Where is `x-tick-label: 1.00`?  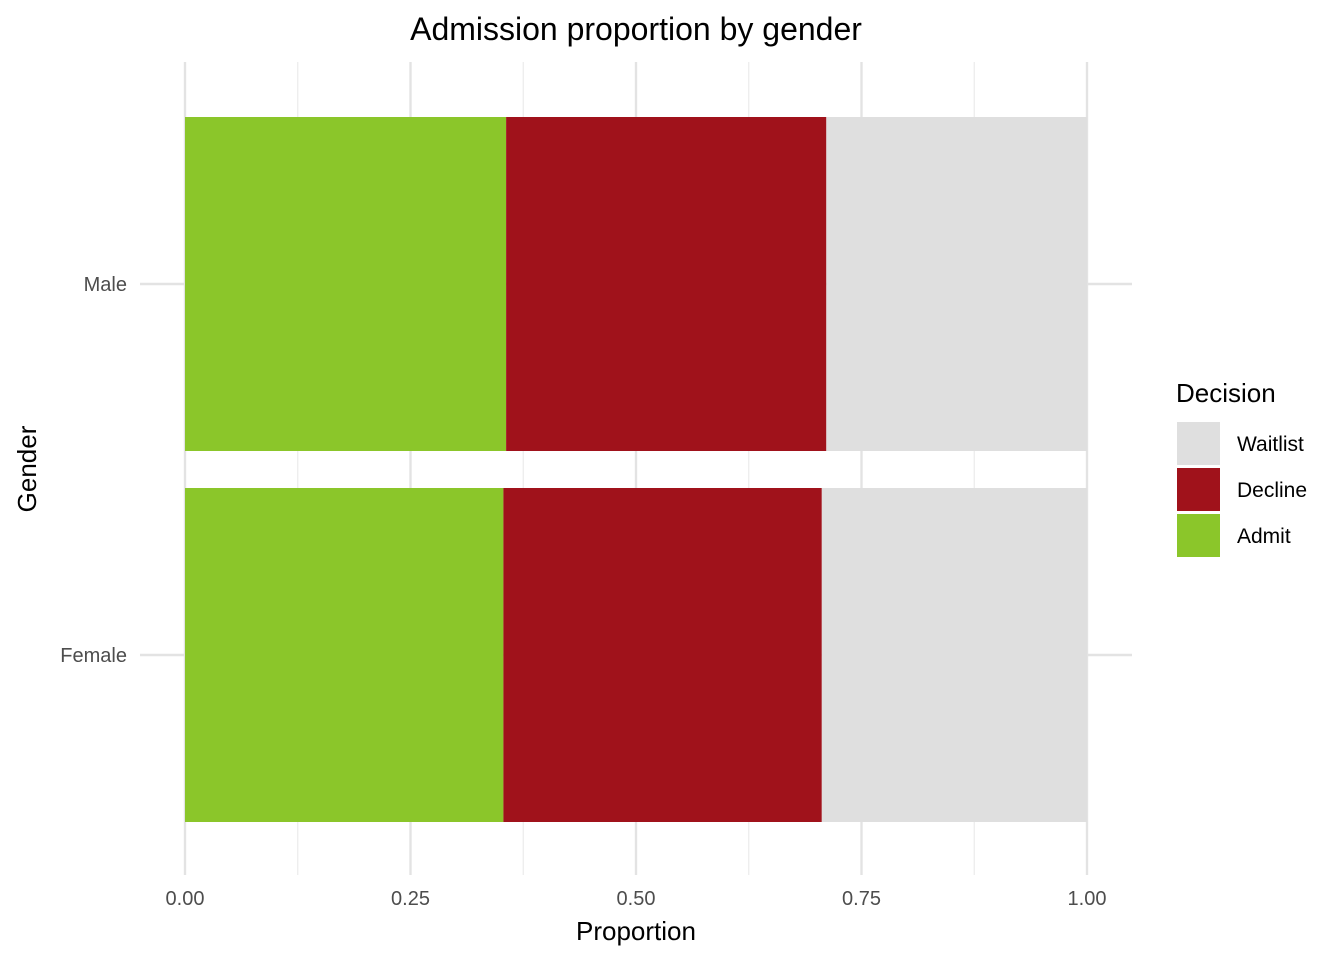
x-tick-label: 1.00 is located at coordinates (1087, 899).